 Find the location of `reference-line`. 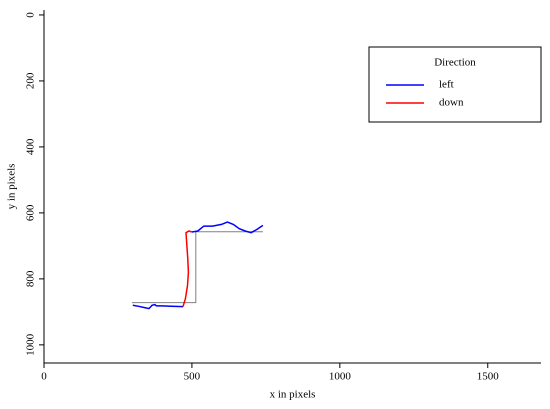

reference-line is located at coordinates (197, 267).